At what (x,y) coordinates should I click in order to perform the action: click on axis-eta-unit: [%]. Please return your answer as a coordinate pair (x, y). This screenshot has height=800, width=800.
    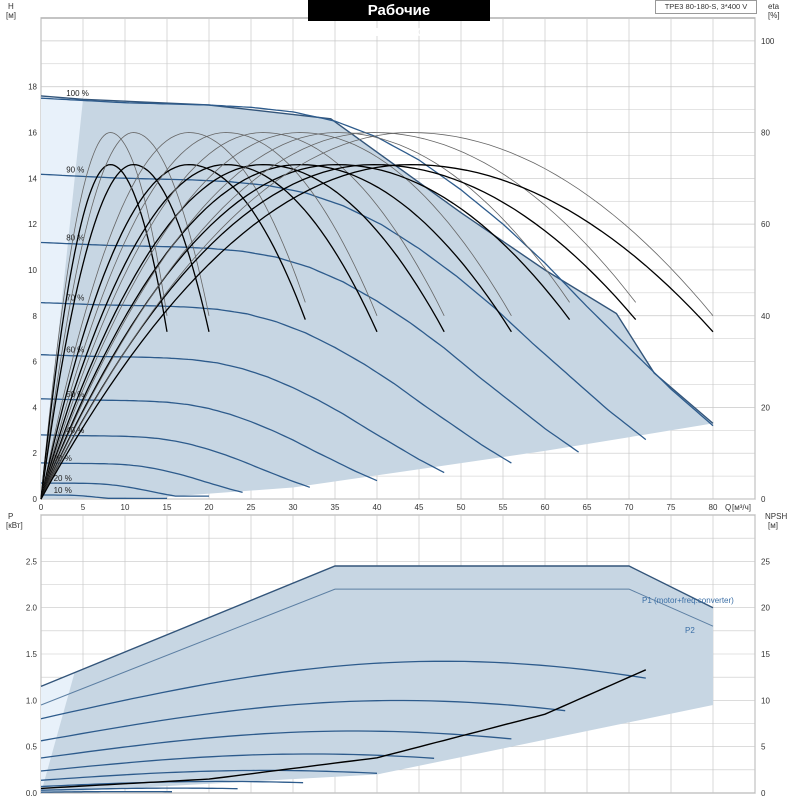
    Looking at the image, I should click on (774, 15).